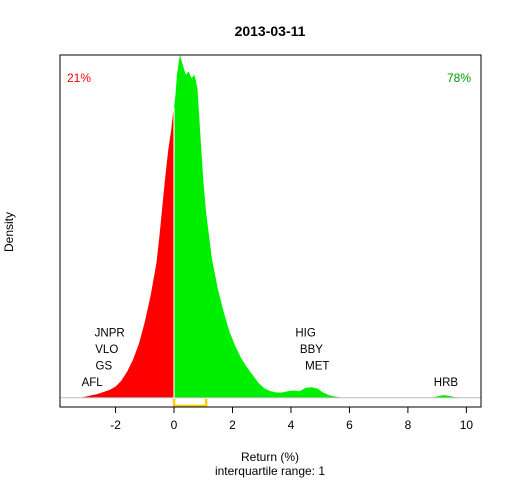 Image resolution: width=512 pixels, height=480 pixels. What do you see at coordinates (291, 425) in the screenshot?
I see `x-tick-label: 4` at bounding box center [291, 425].